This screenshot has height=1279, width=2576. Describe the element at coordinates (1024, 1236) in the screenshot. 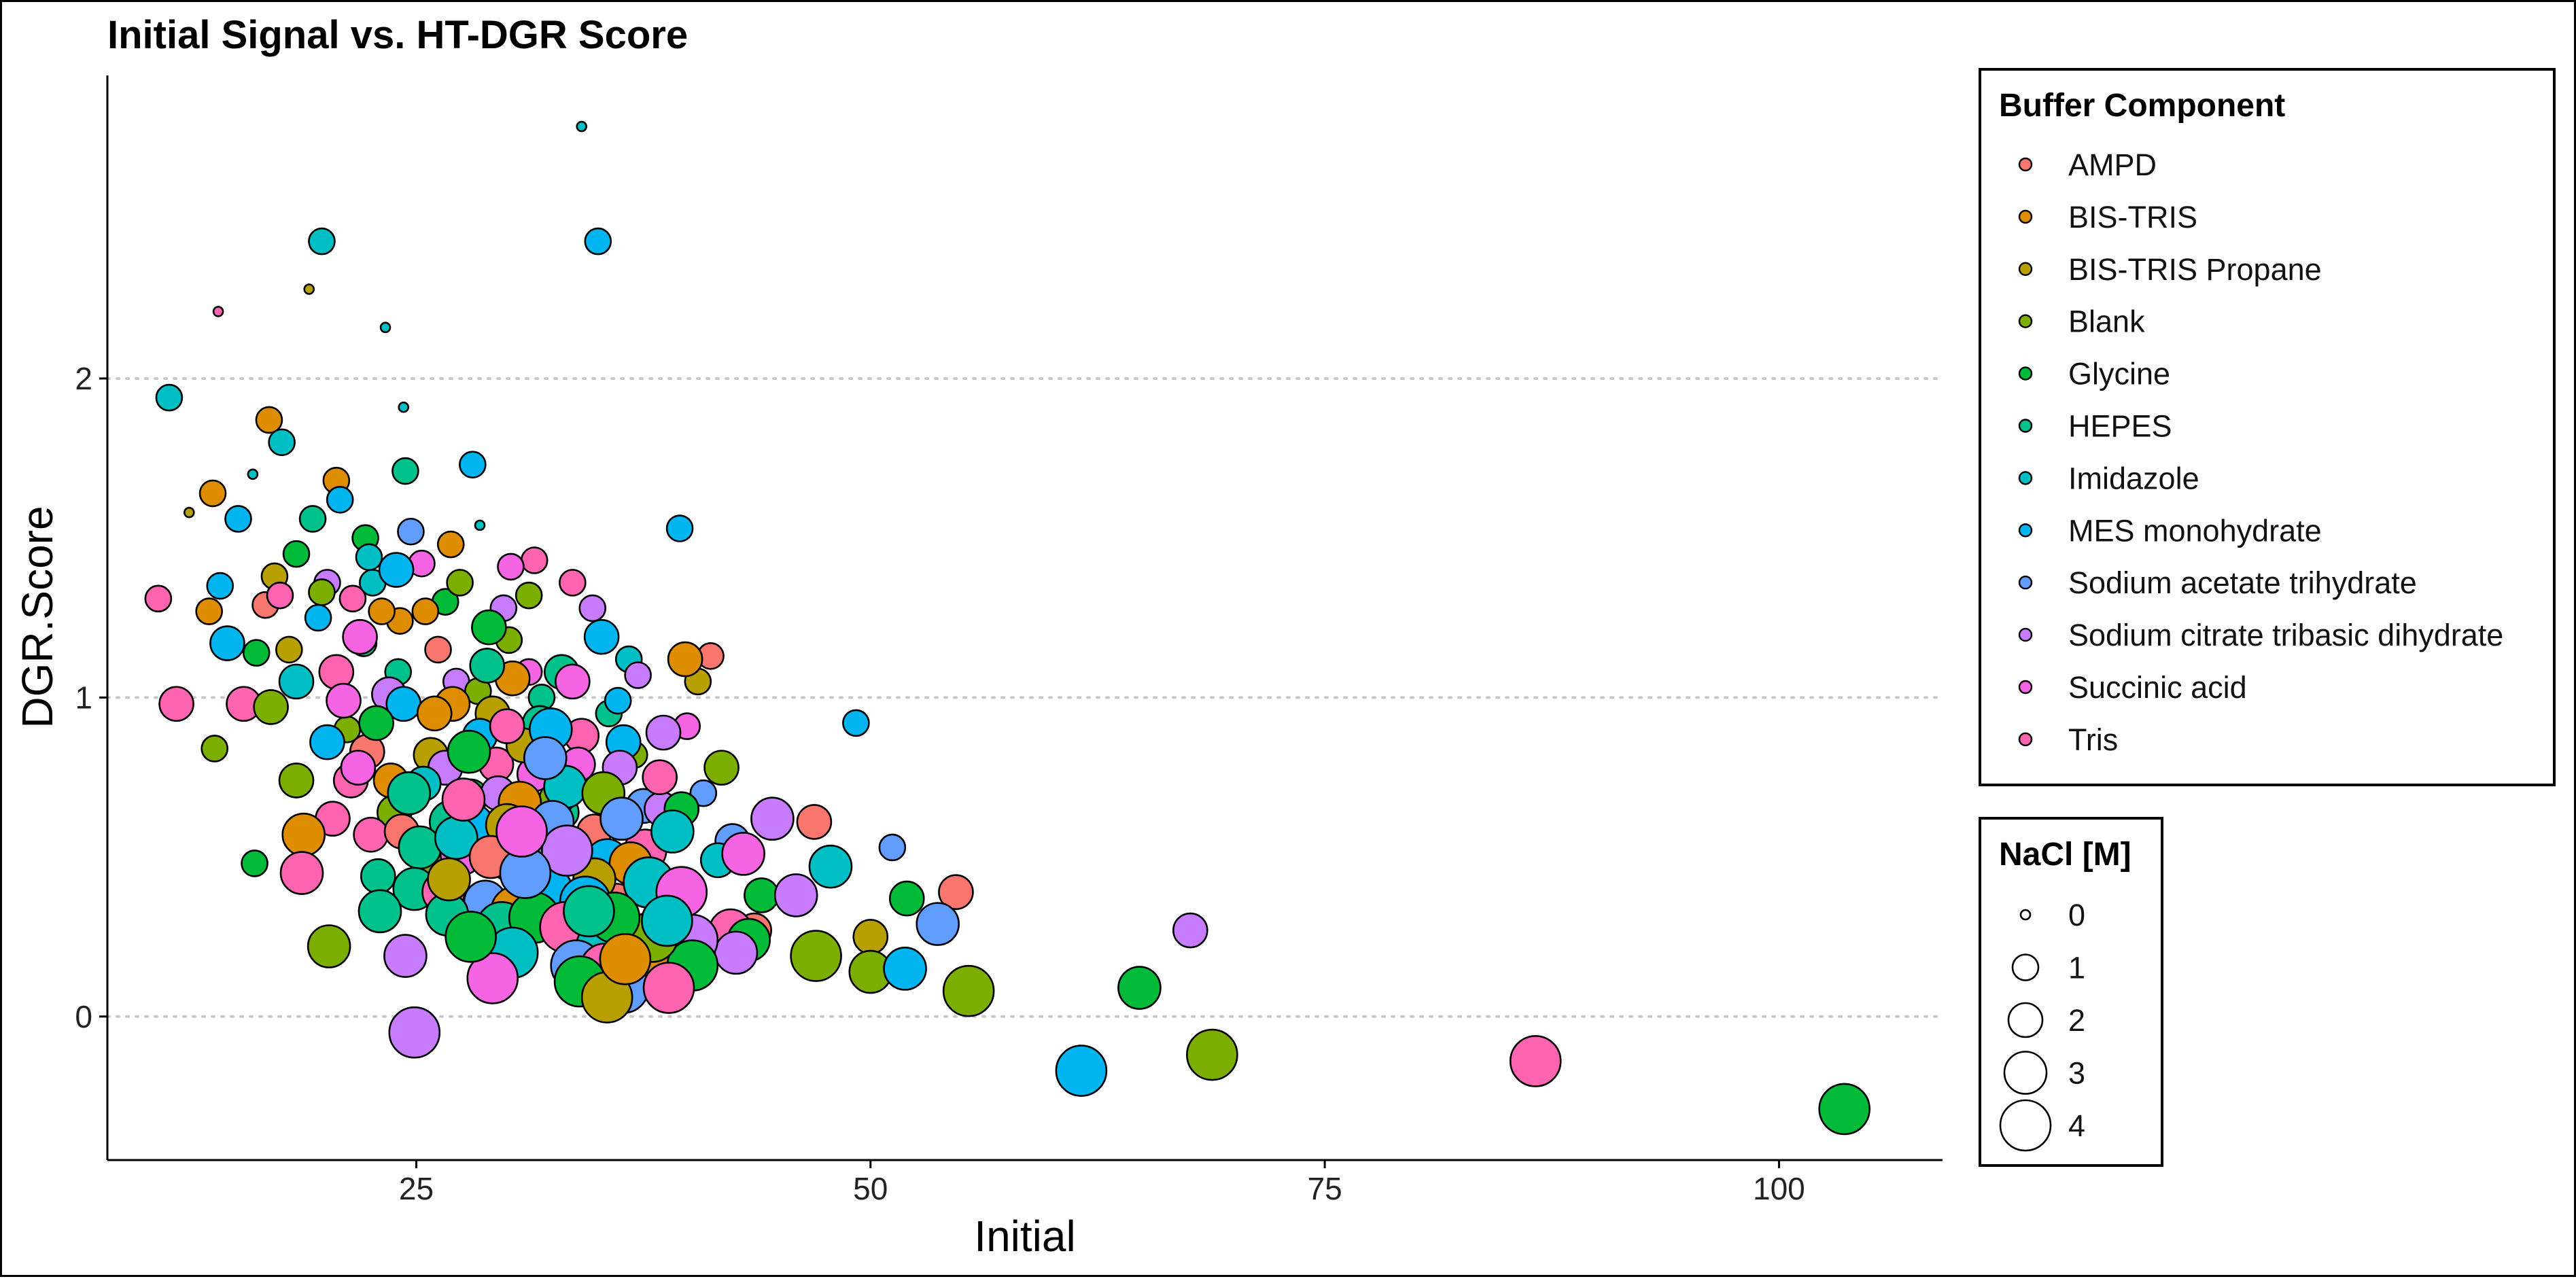

I see `x-axis-title: Initial` at that location.